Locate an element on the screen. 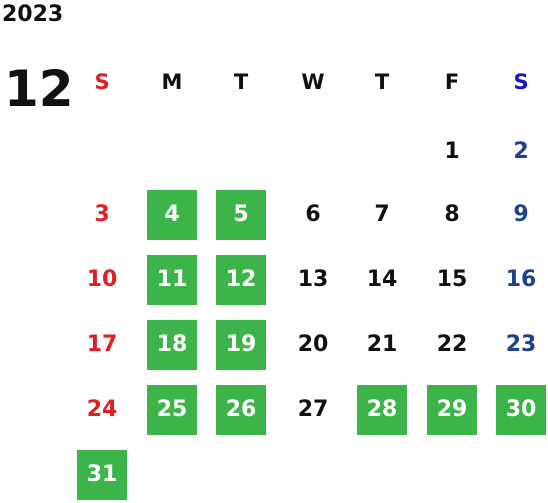 This screenshot has width=548, height=503. highlighted-day: 18 is located at coordinates (172, 345).